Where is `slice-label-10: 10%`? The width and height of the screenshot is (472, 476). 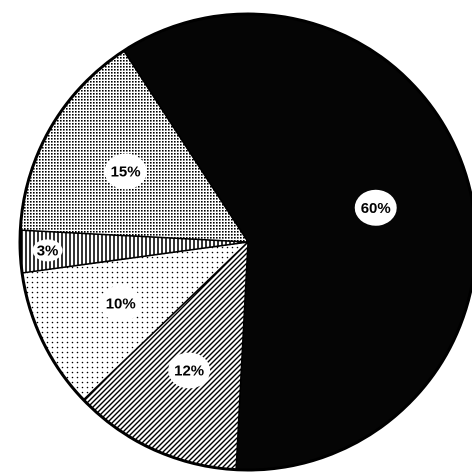
slice-label-10: 10% is located at coordinates (121, 304).